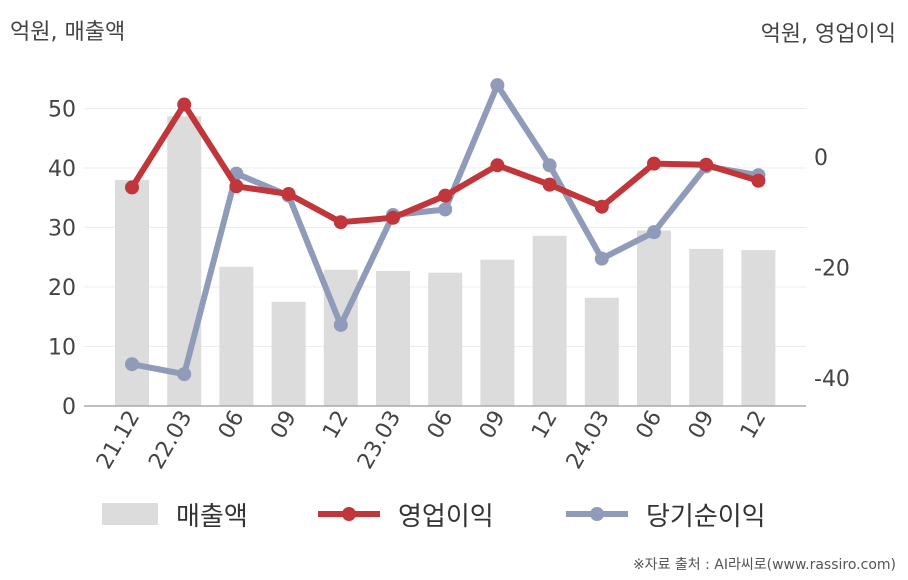 The image size is (908, 580). I want to click on x-tick-label: 22.03, so click(170, 440).